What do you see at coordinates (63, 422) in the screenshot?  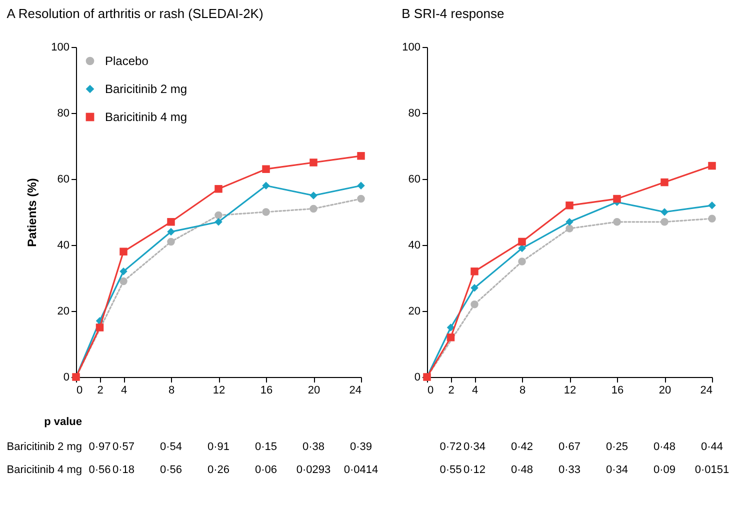 I see `text: p value` at bounding box center [63, 422].